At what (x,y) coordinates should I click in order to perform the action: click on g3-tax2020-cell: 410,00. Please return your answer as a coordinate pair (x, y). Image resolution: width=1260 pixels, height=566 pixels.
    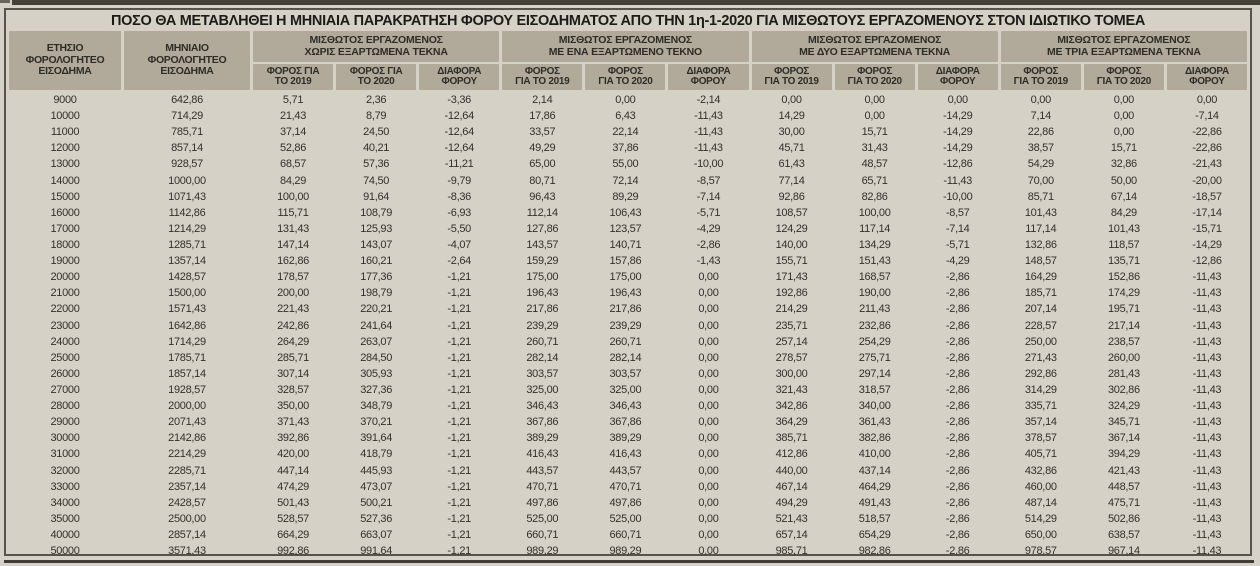
    Looking at the image, I should click on (874, 454).